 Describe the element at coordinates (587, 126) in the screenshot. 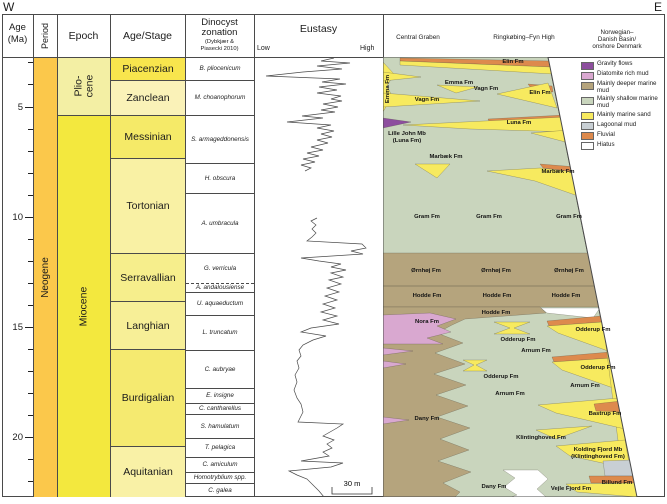

I see `legend-swatch-gray` at that location.